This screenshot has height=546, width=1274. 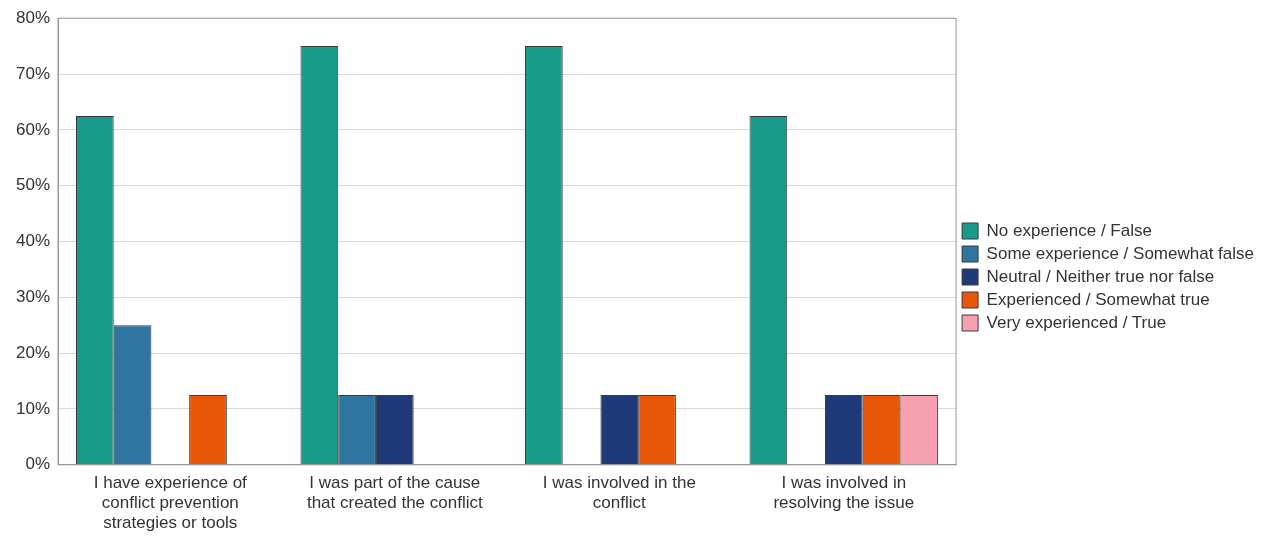 What do you see at coordinates (1069, 230) in the screenshot?
I see `legend-label: No experience / False` at bounding box center [1069, 230].